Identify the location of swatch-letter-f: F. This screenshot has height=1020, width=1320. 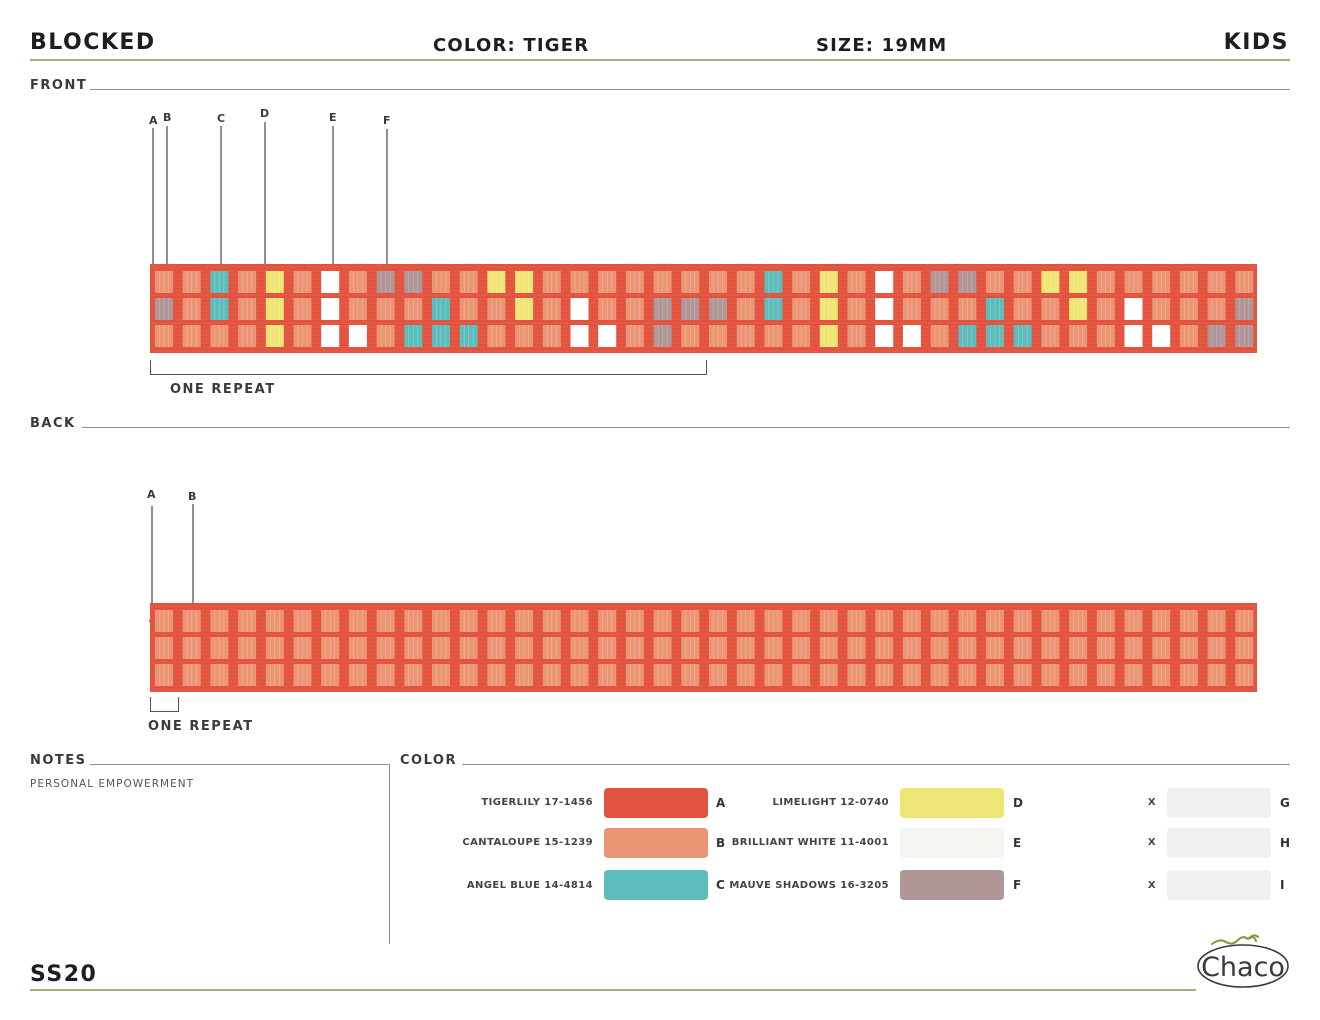
(1017, 885).